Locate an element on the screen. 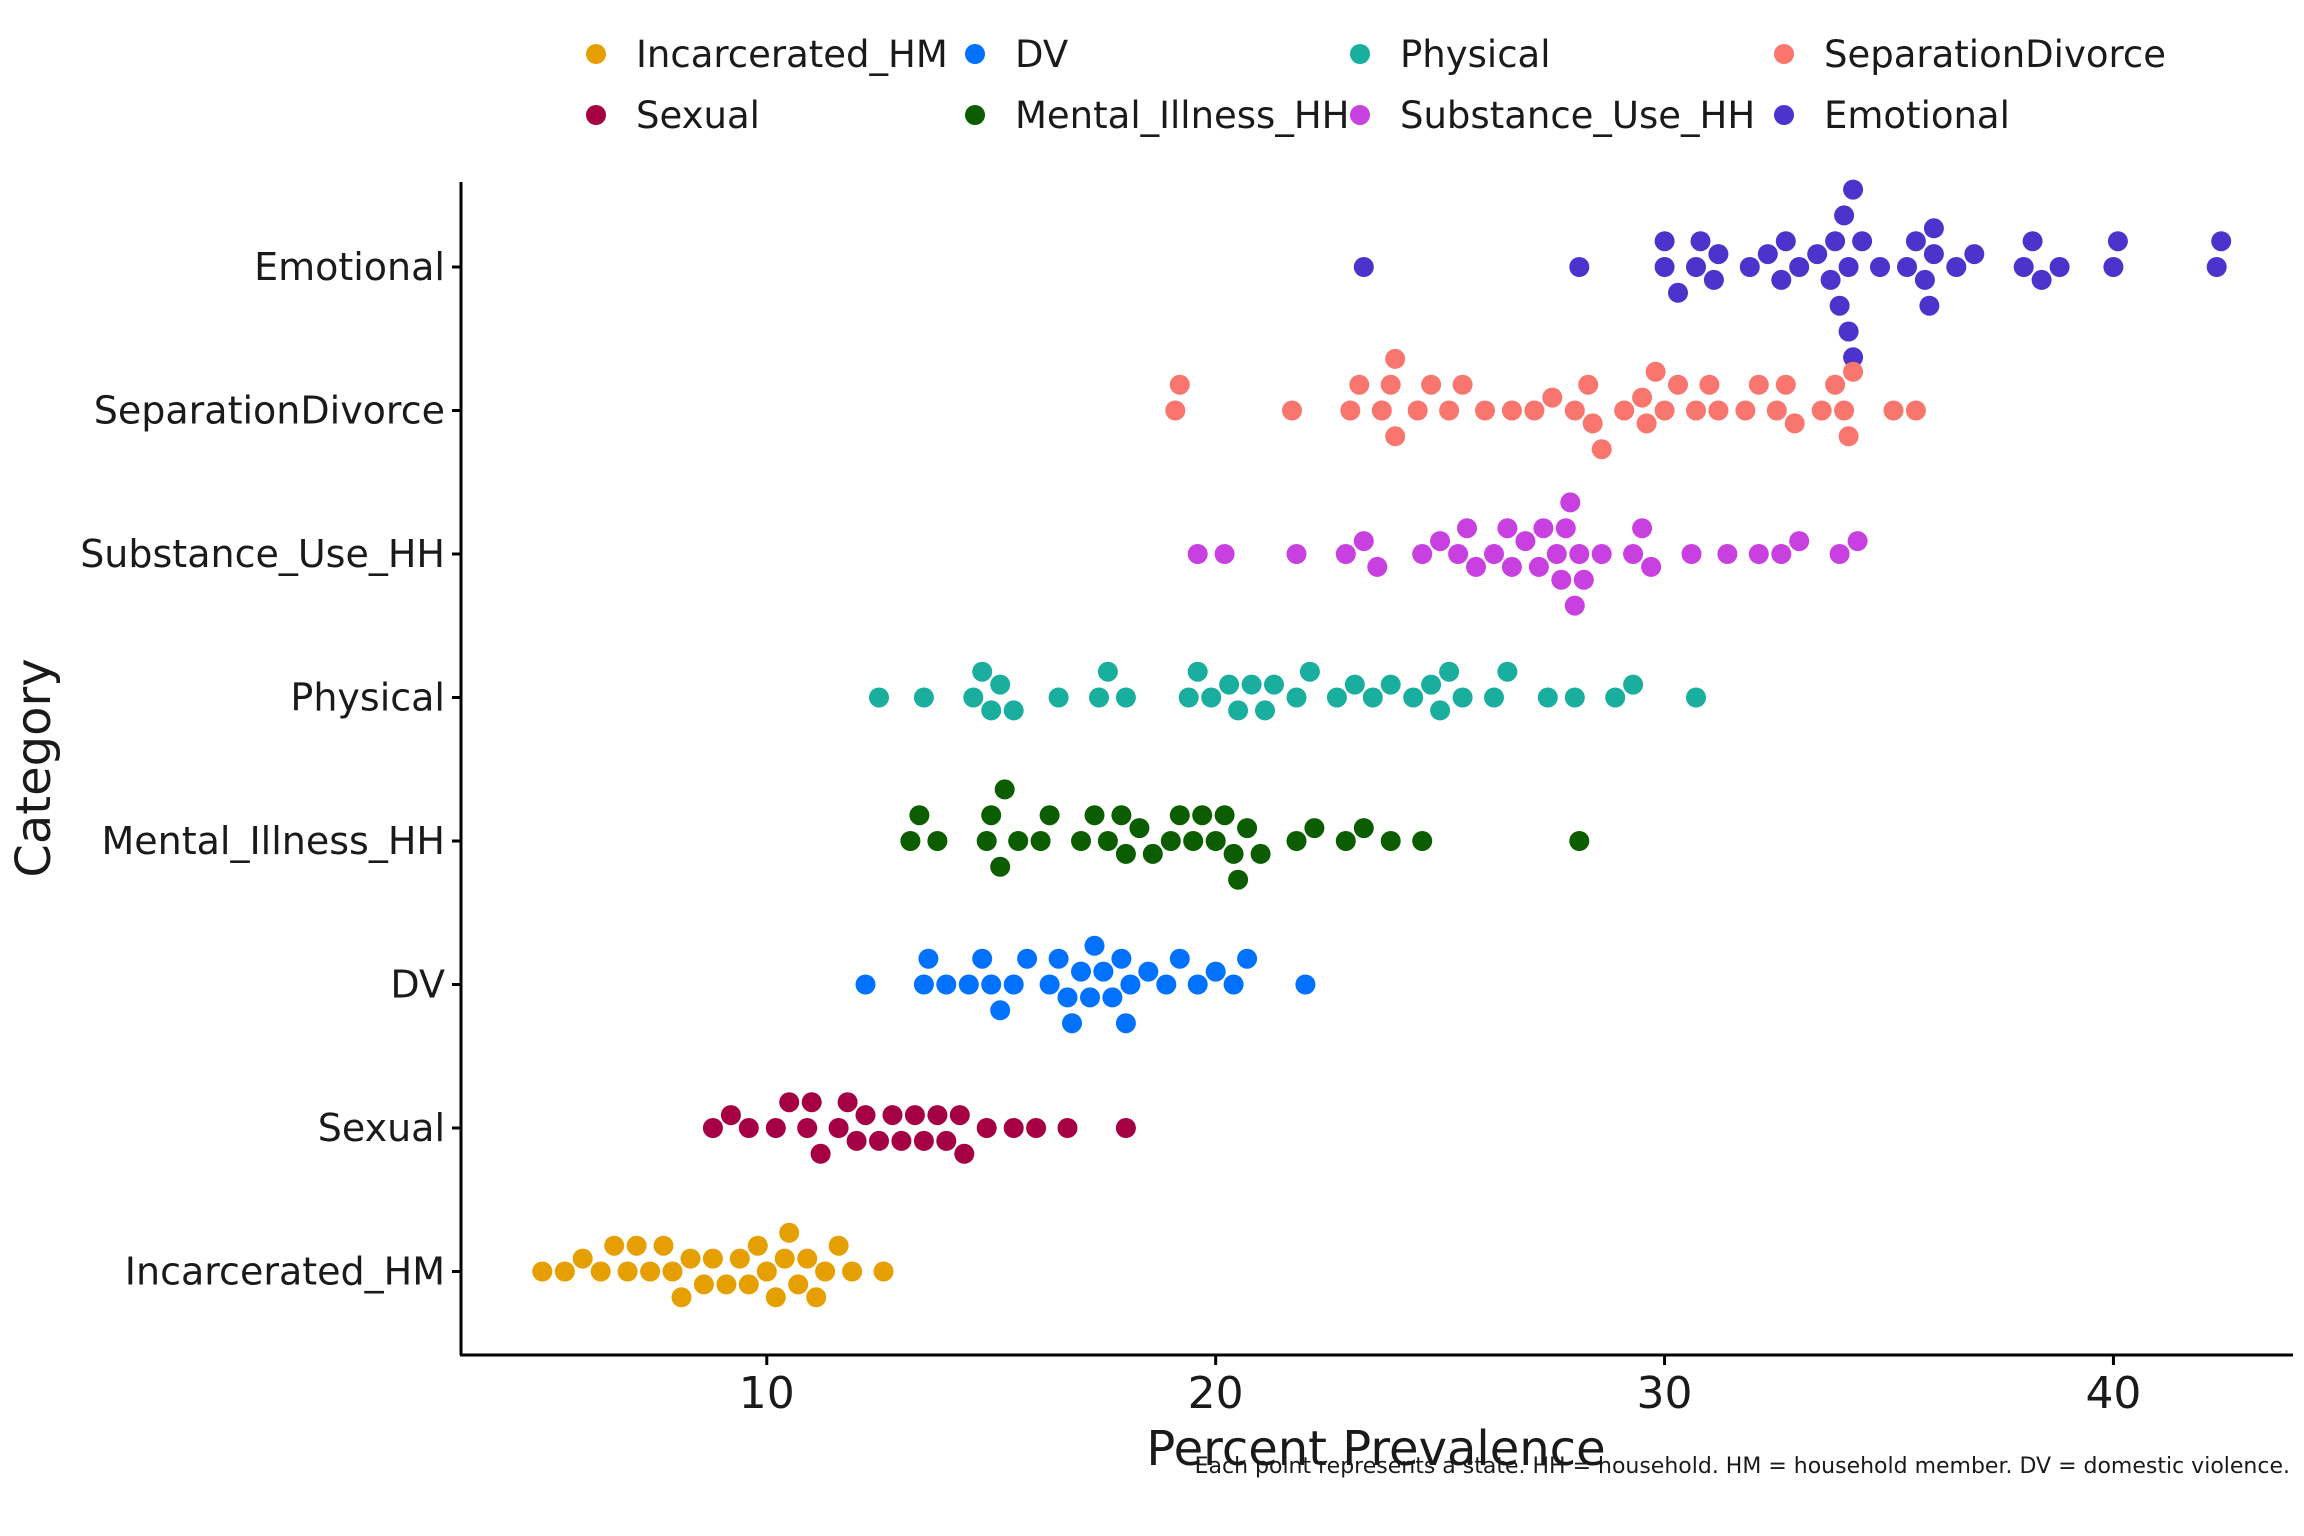 The image size is (2304, 1536). x-tick-label: 10 is located at coordinates (767, 1393).